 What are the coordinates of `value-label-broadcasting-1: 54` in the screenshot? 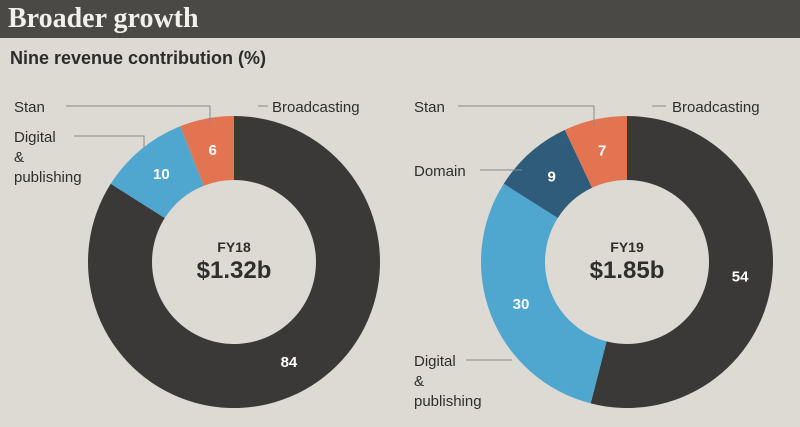 It's located at (740, 276).